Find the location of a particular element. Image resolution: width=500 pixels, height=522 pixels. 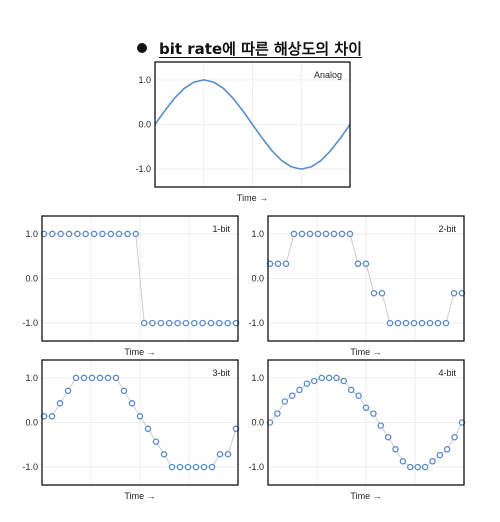

chart-annotation: 4-bit is located at coordinates (447, 373).